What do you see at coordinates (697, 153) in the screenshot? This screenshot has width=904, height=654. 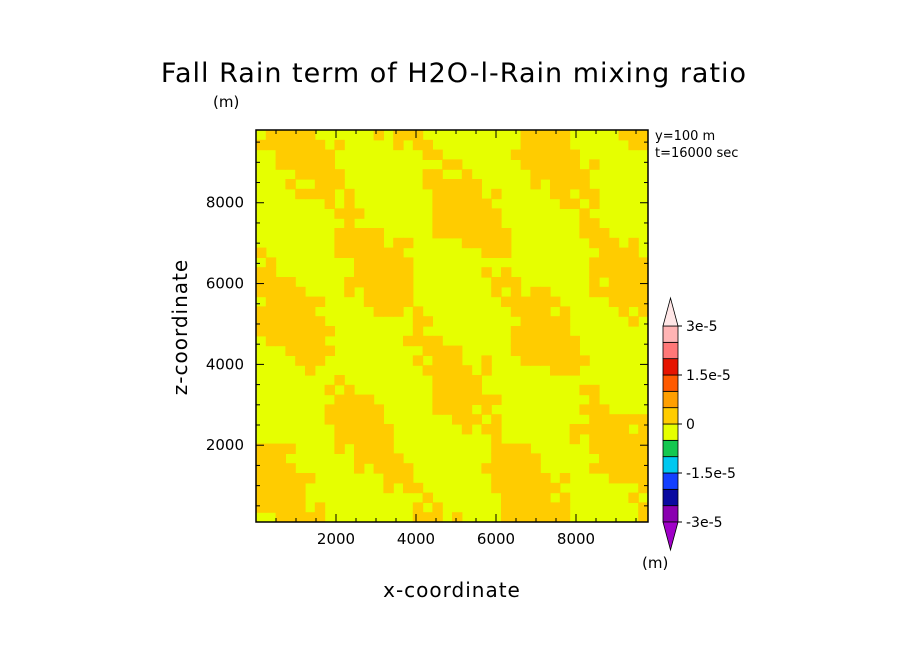 I see `annotation-time: t=16000 sec` at bounding box center [697, 153].